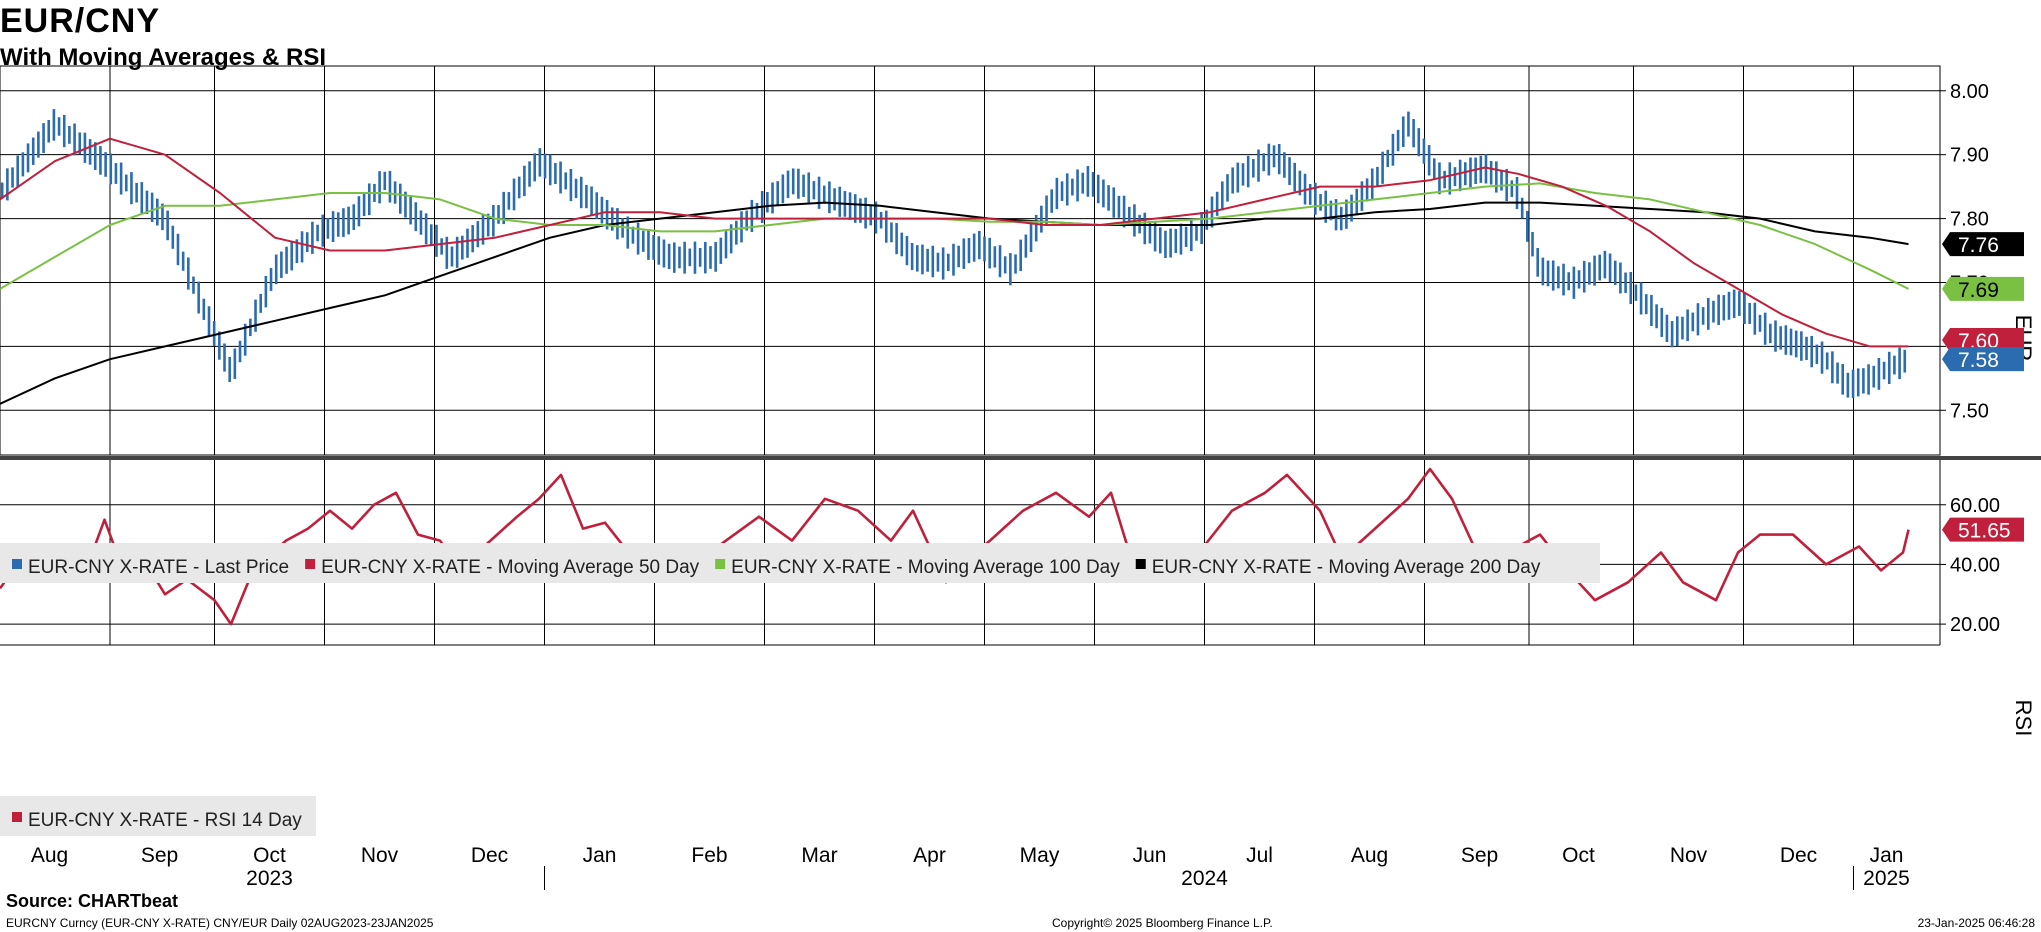 This screenshot has width=2041, height=932. I want to click on price-tag-label-1: 7.69, so click(1978, 290).